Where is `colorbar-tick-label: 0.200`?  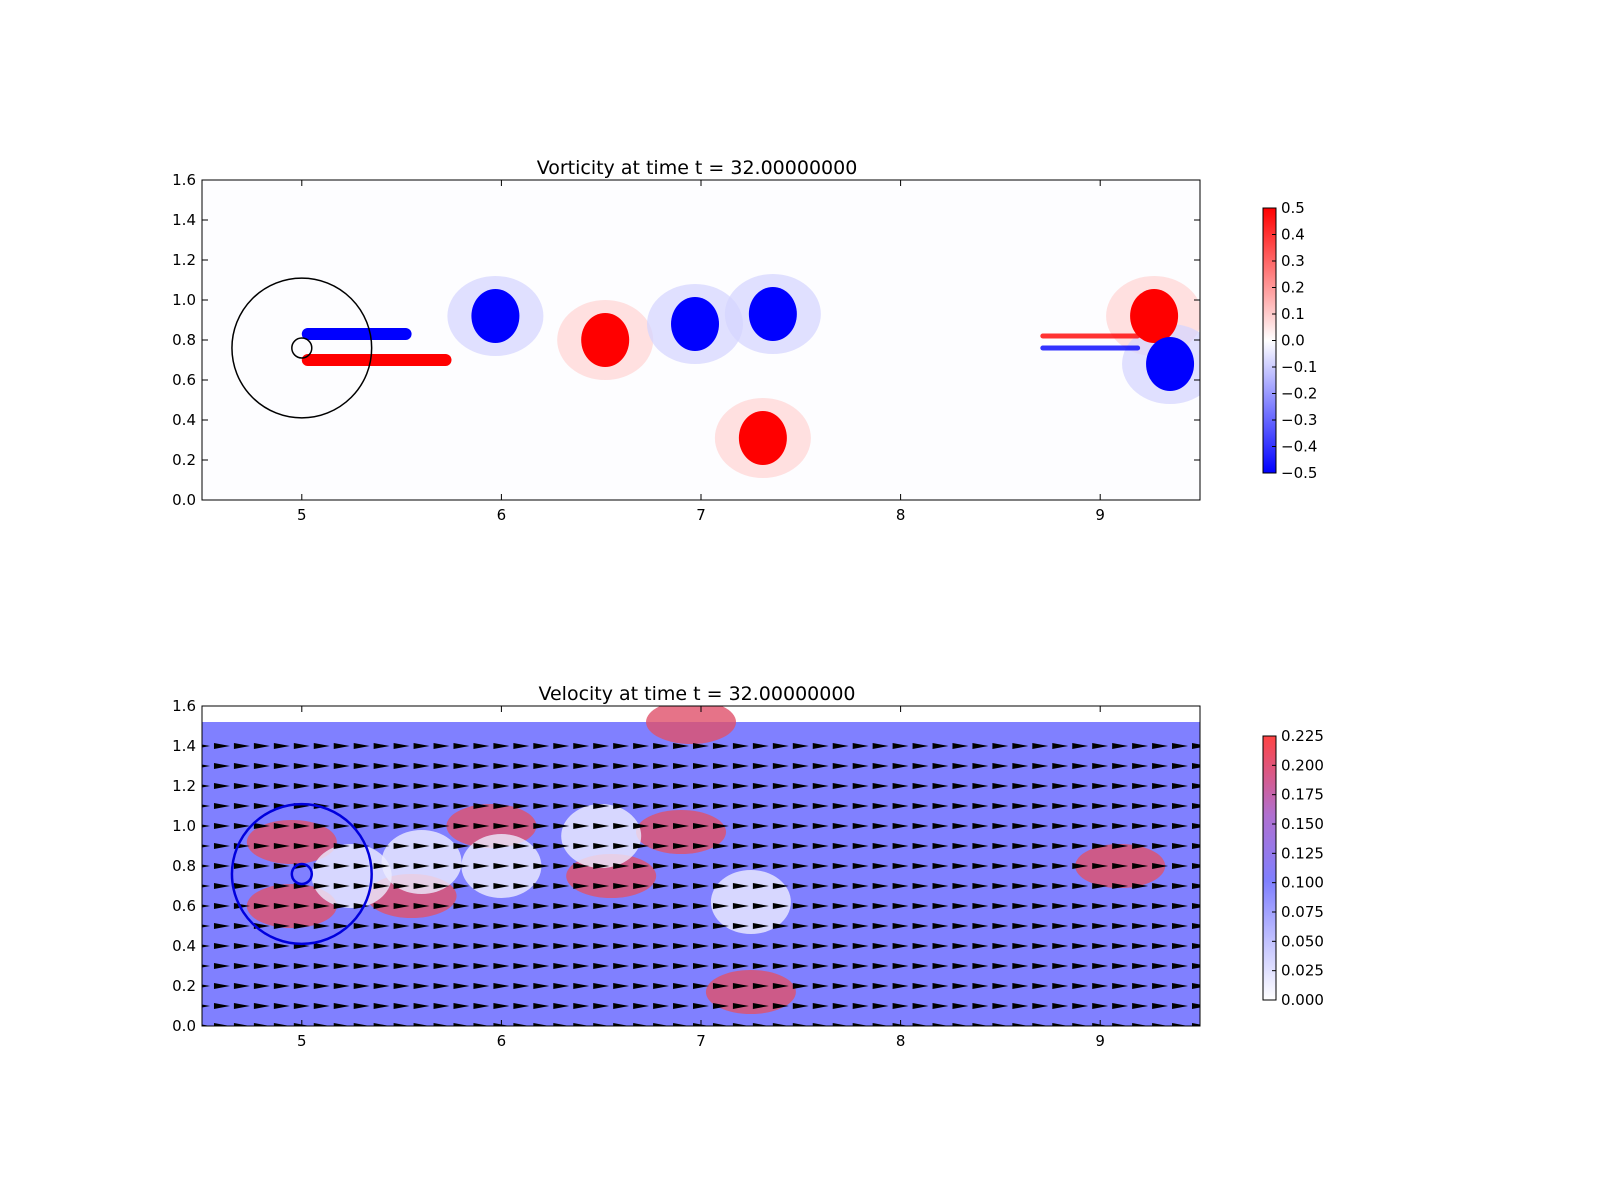
colorbar-tick-label: 0.200 is located at coordinates (1302, 765).